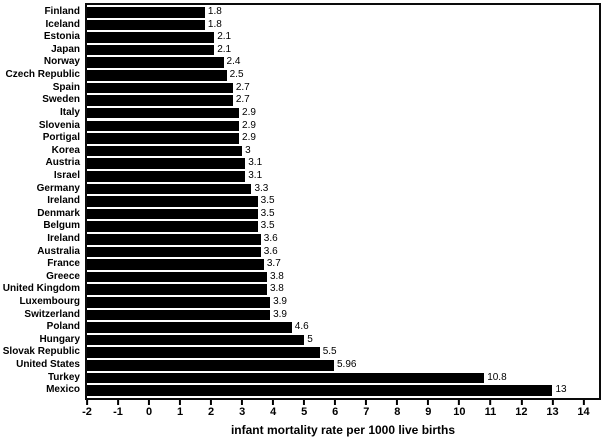 Image resolution: width=605 pixels, height=443 pixels. What do you see at coordinates (583, 412) in the screenshot?
I see `tick-label: 14` at bounding box center [583, 412].